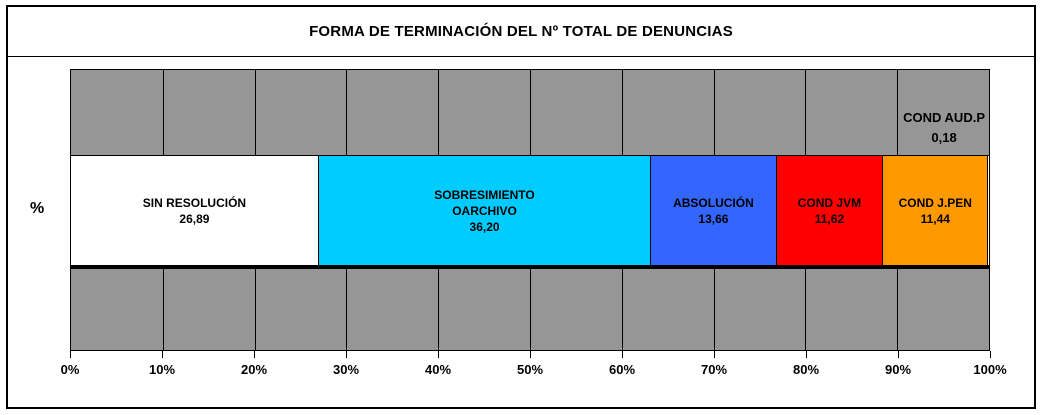 The width and height of the screenshot is (1042, 415). I want to click on x-tick-label: 20%, so click(254, 369).